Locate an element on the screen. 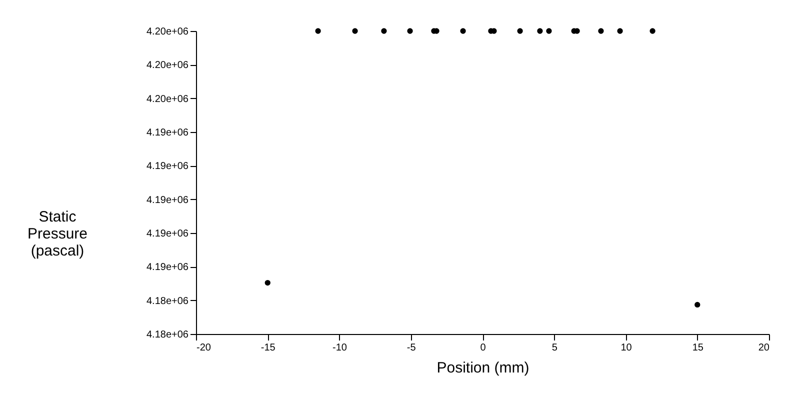 The image size is (800, 398). x-tick-label: 0 is located at coordinates (483, 348).